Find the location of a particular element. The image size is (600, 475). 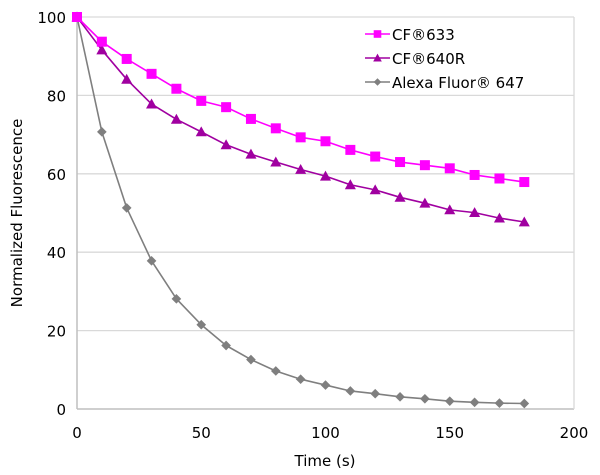

x-tick-label: 200 is located at coordinates (574, 433).